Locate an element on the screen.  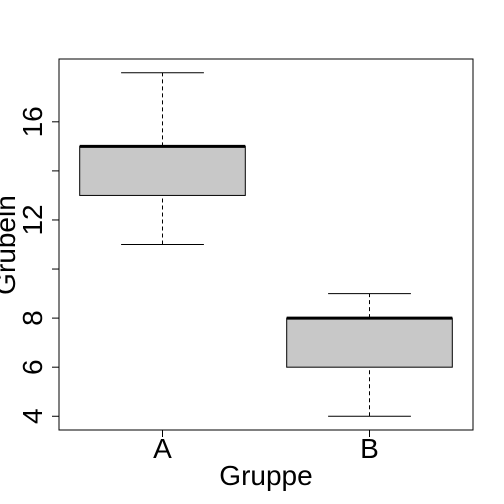
box-a is located at coordinates (162, 170).